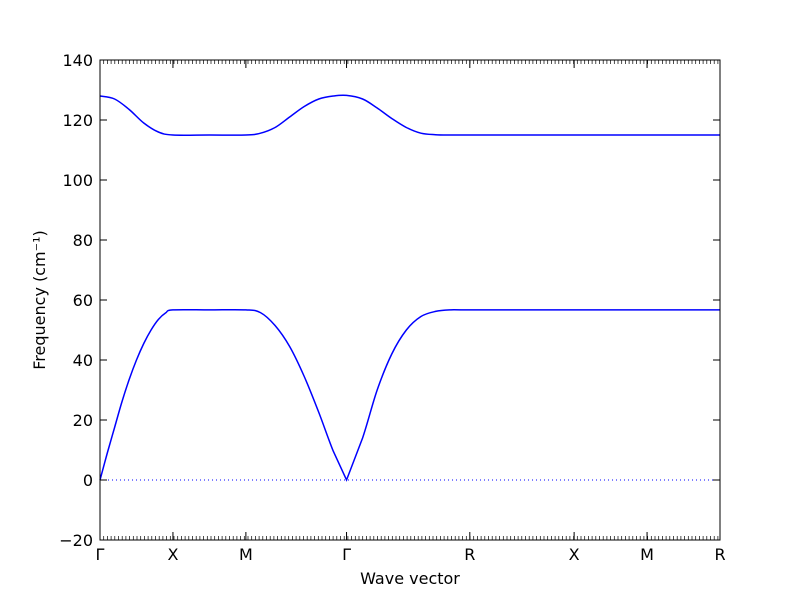 The image size is (800, 600). I want to click on x-axis-label: Wave vector, so click(410, 578).